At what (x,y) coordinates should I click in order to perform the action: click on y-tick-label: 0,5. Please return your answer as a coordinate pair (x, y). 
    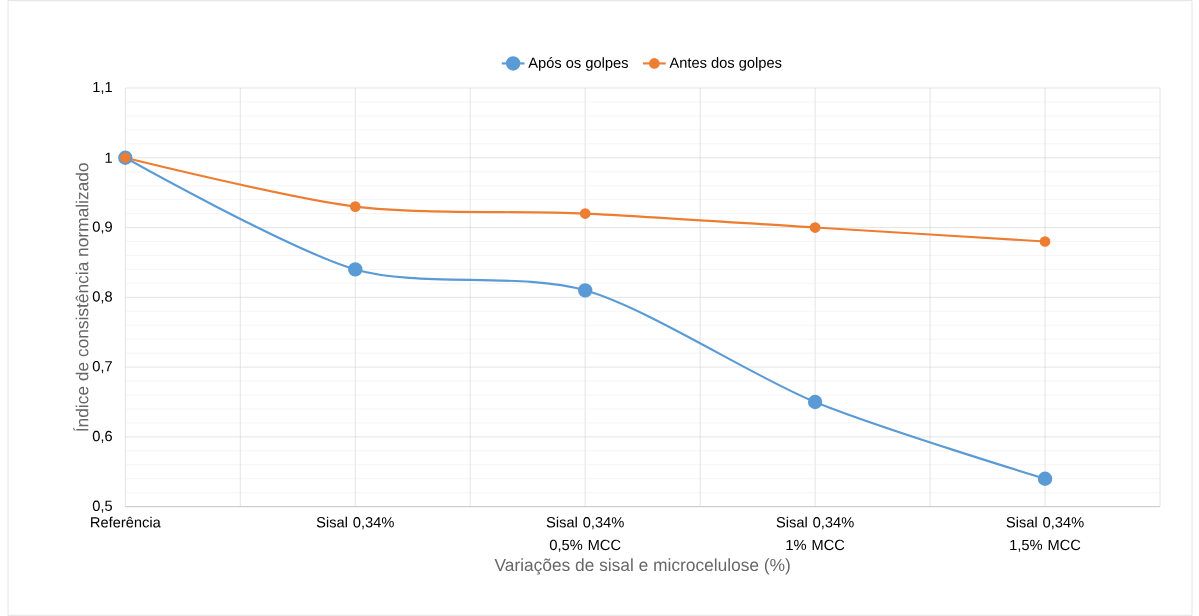
    Looking at the image, I should click on (102, 506).